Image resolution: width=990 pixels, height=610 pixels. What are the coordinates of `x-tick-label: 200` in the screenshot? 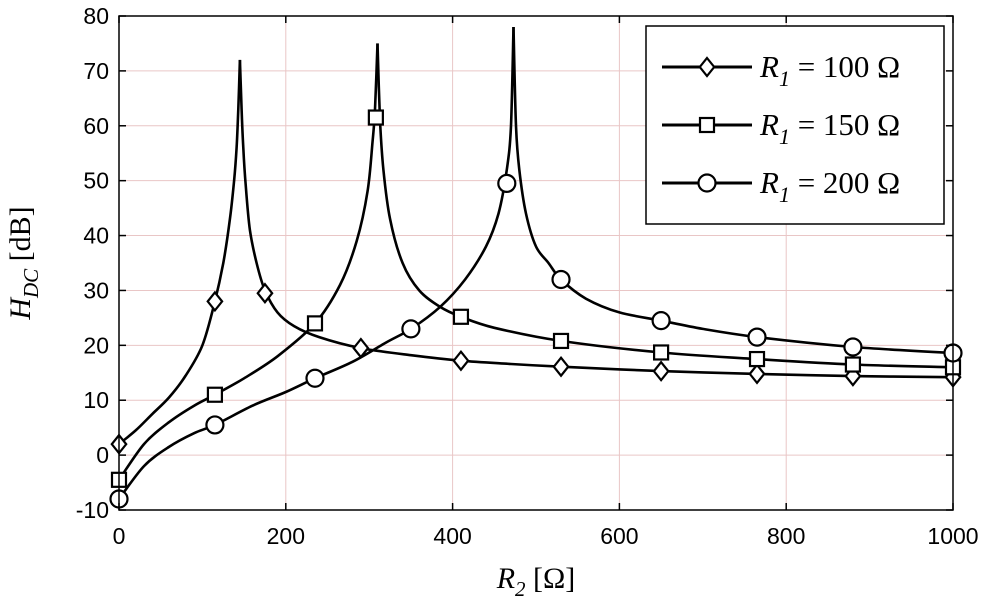 It's located at (286, 536).